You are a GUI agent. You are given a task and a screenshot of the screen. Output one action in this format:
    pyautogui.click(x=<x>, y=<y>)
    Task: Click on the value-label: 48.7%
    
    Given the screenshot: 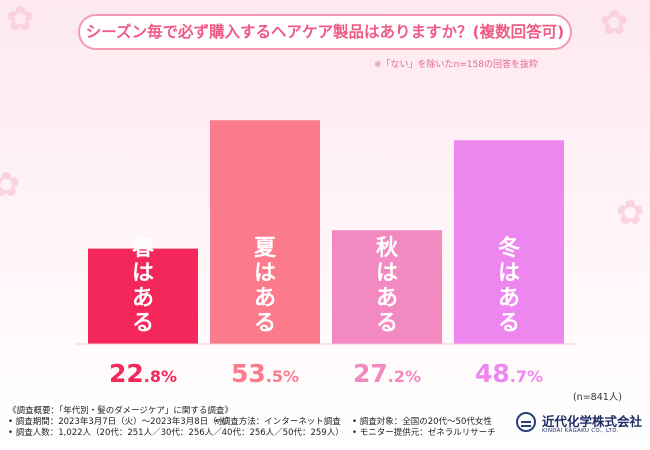 What is the action you would take?
    pyautogui.click(x=509, y=373)
    